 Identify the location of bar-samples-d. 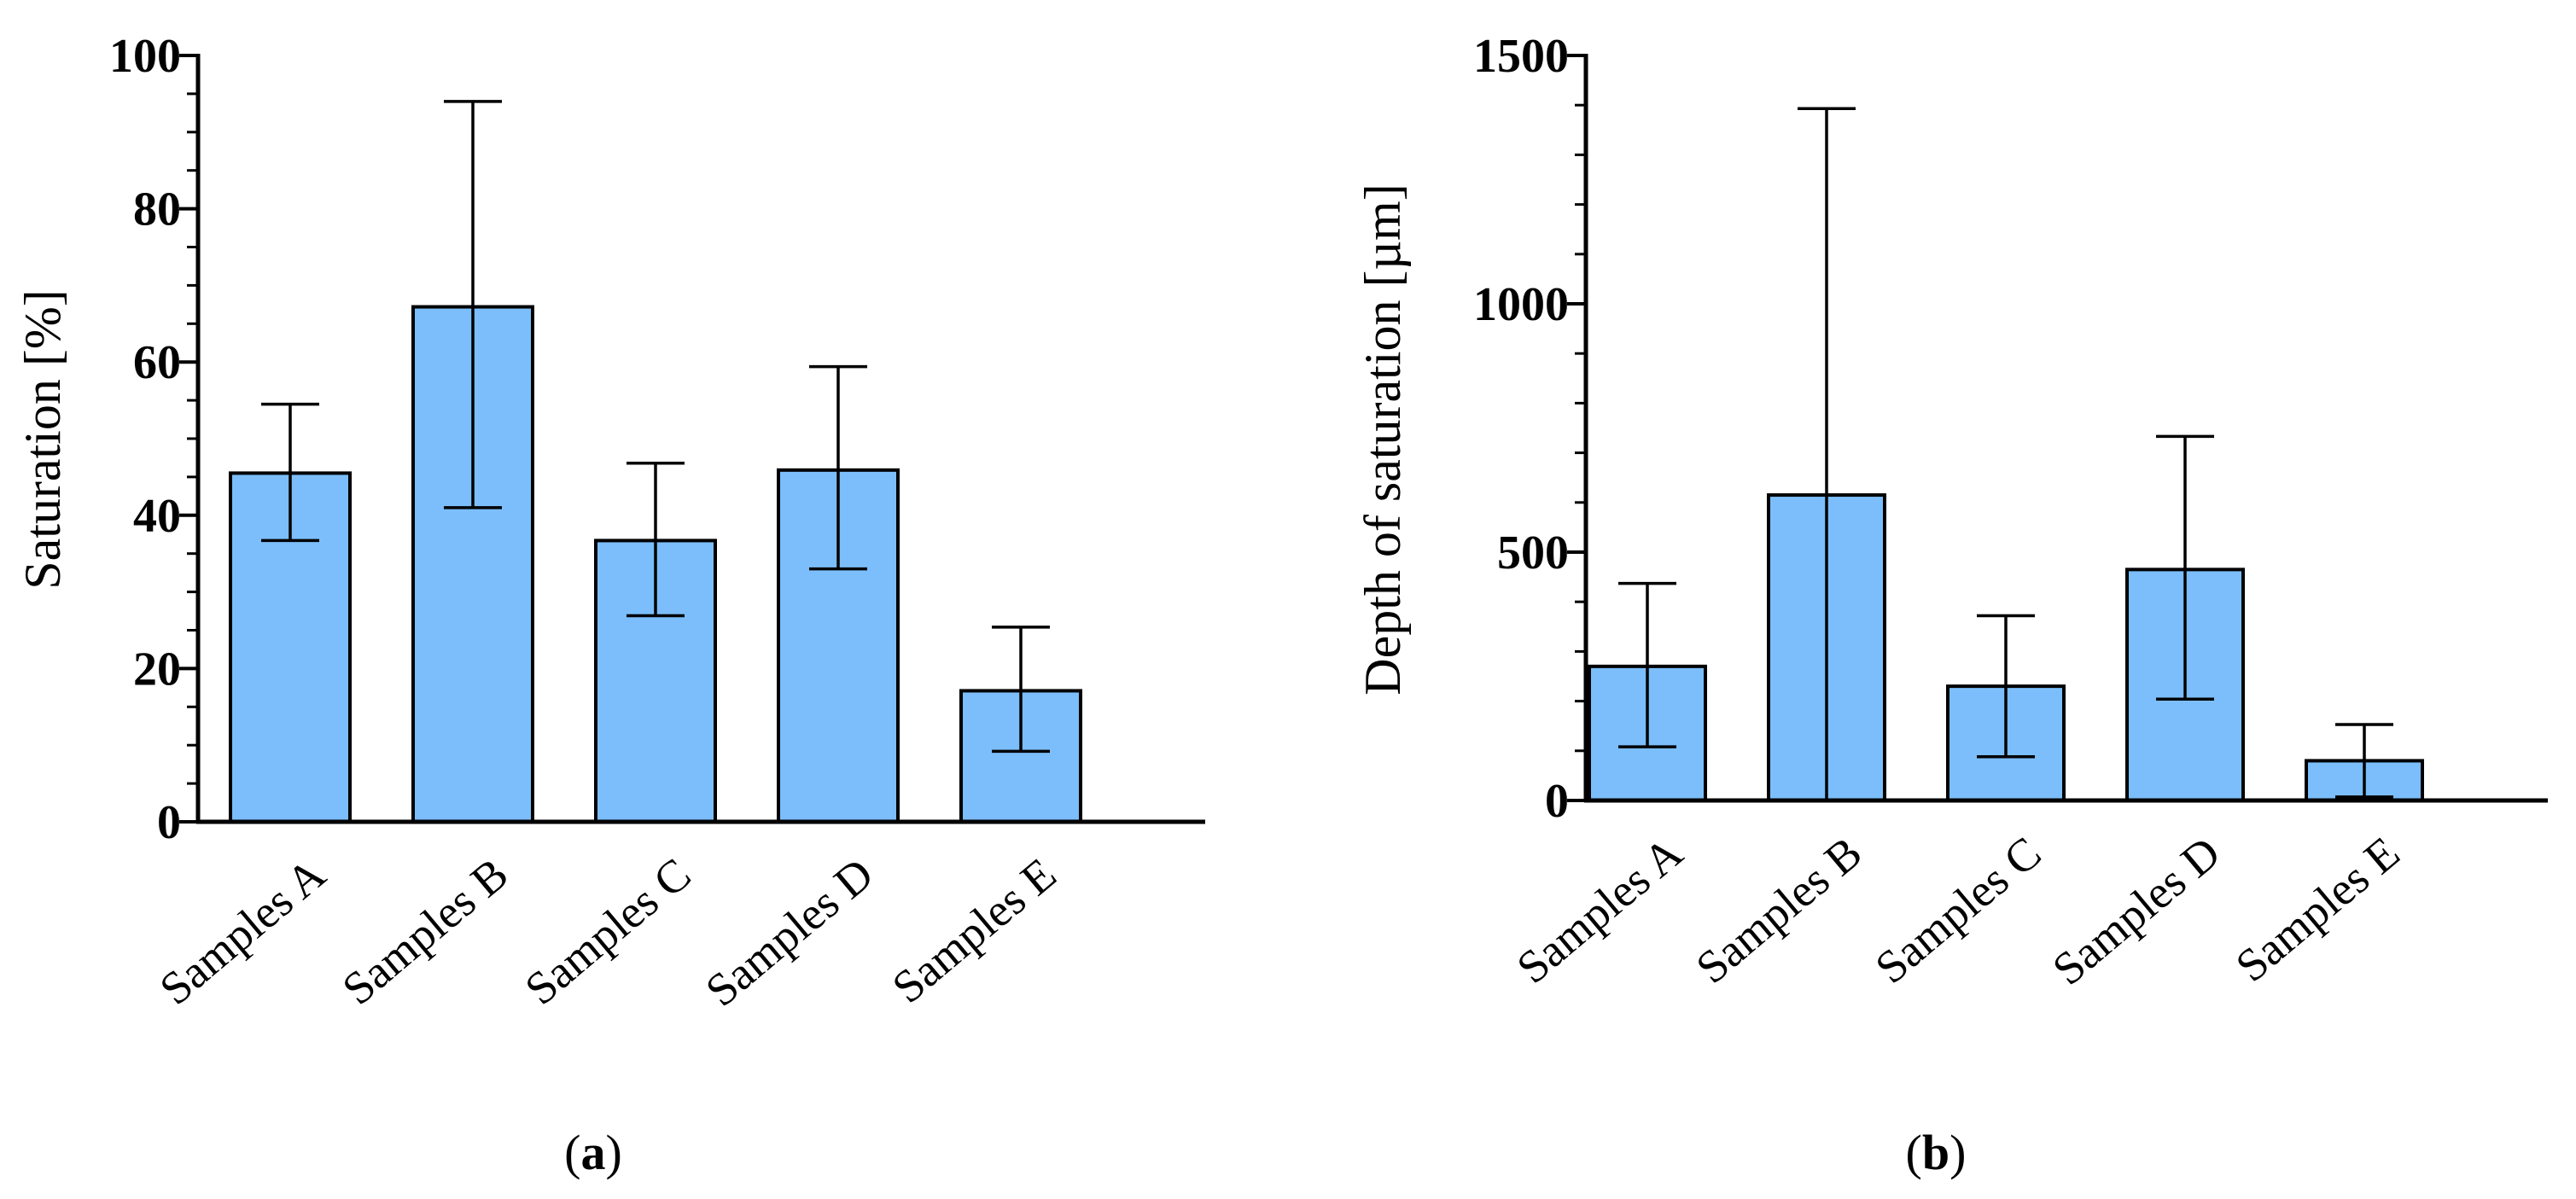
(838, 646).